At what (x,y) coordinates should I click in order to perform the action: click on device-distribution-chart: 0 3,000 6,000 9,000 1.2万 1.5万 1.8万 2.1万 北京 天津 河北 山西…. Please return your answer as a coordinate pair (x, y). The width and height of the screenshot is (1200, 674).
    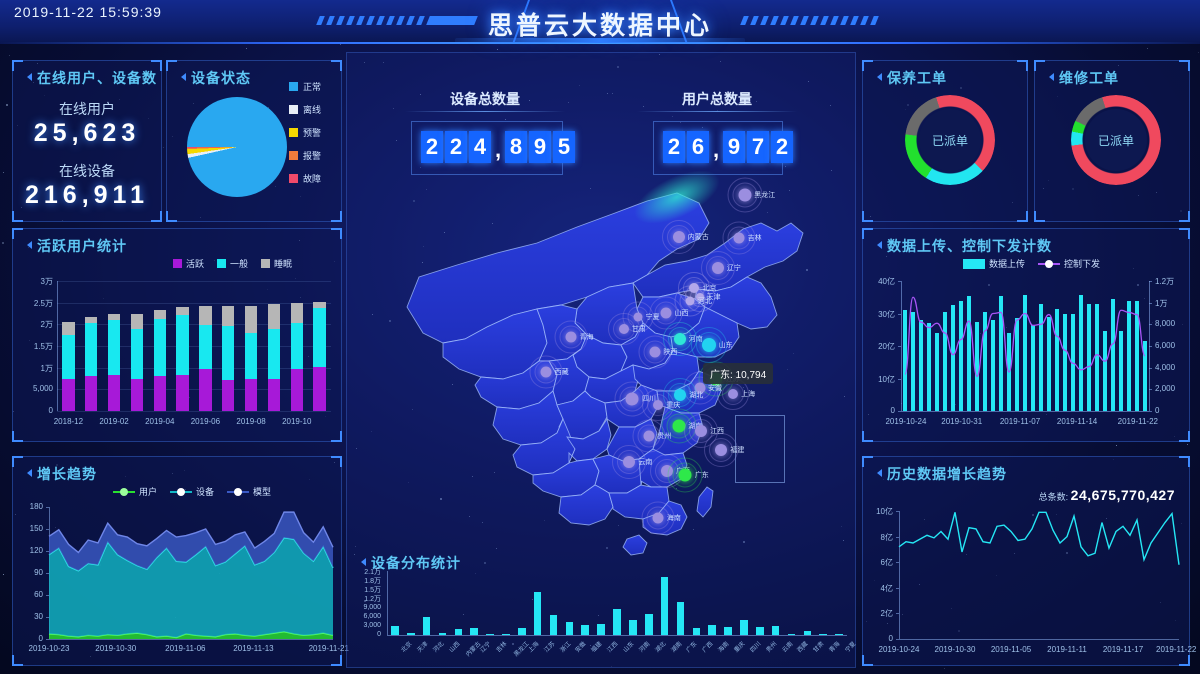
    Looking at the image, I should click on (602, 617).